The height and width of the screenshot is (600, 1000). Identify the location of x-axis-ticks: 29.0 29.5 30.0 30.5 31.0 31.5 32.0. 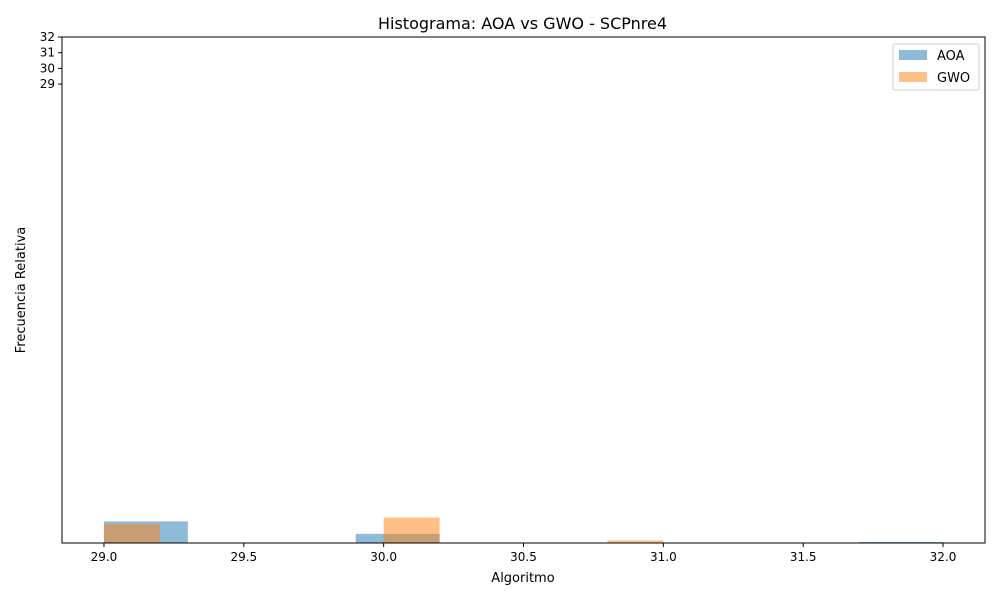
(524, 553).